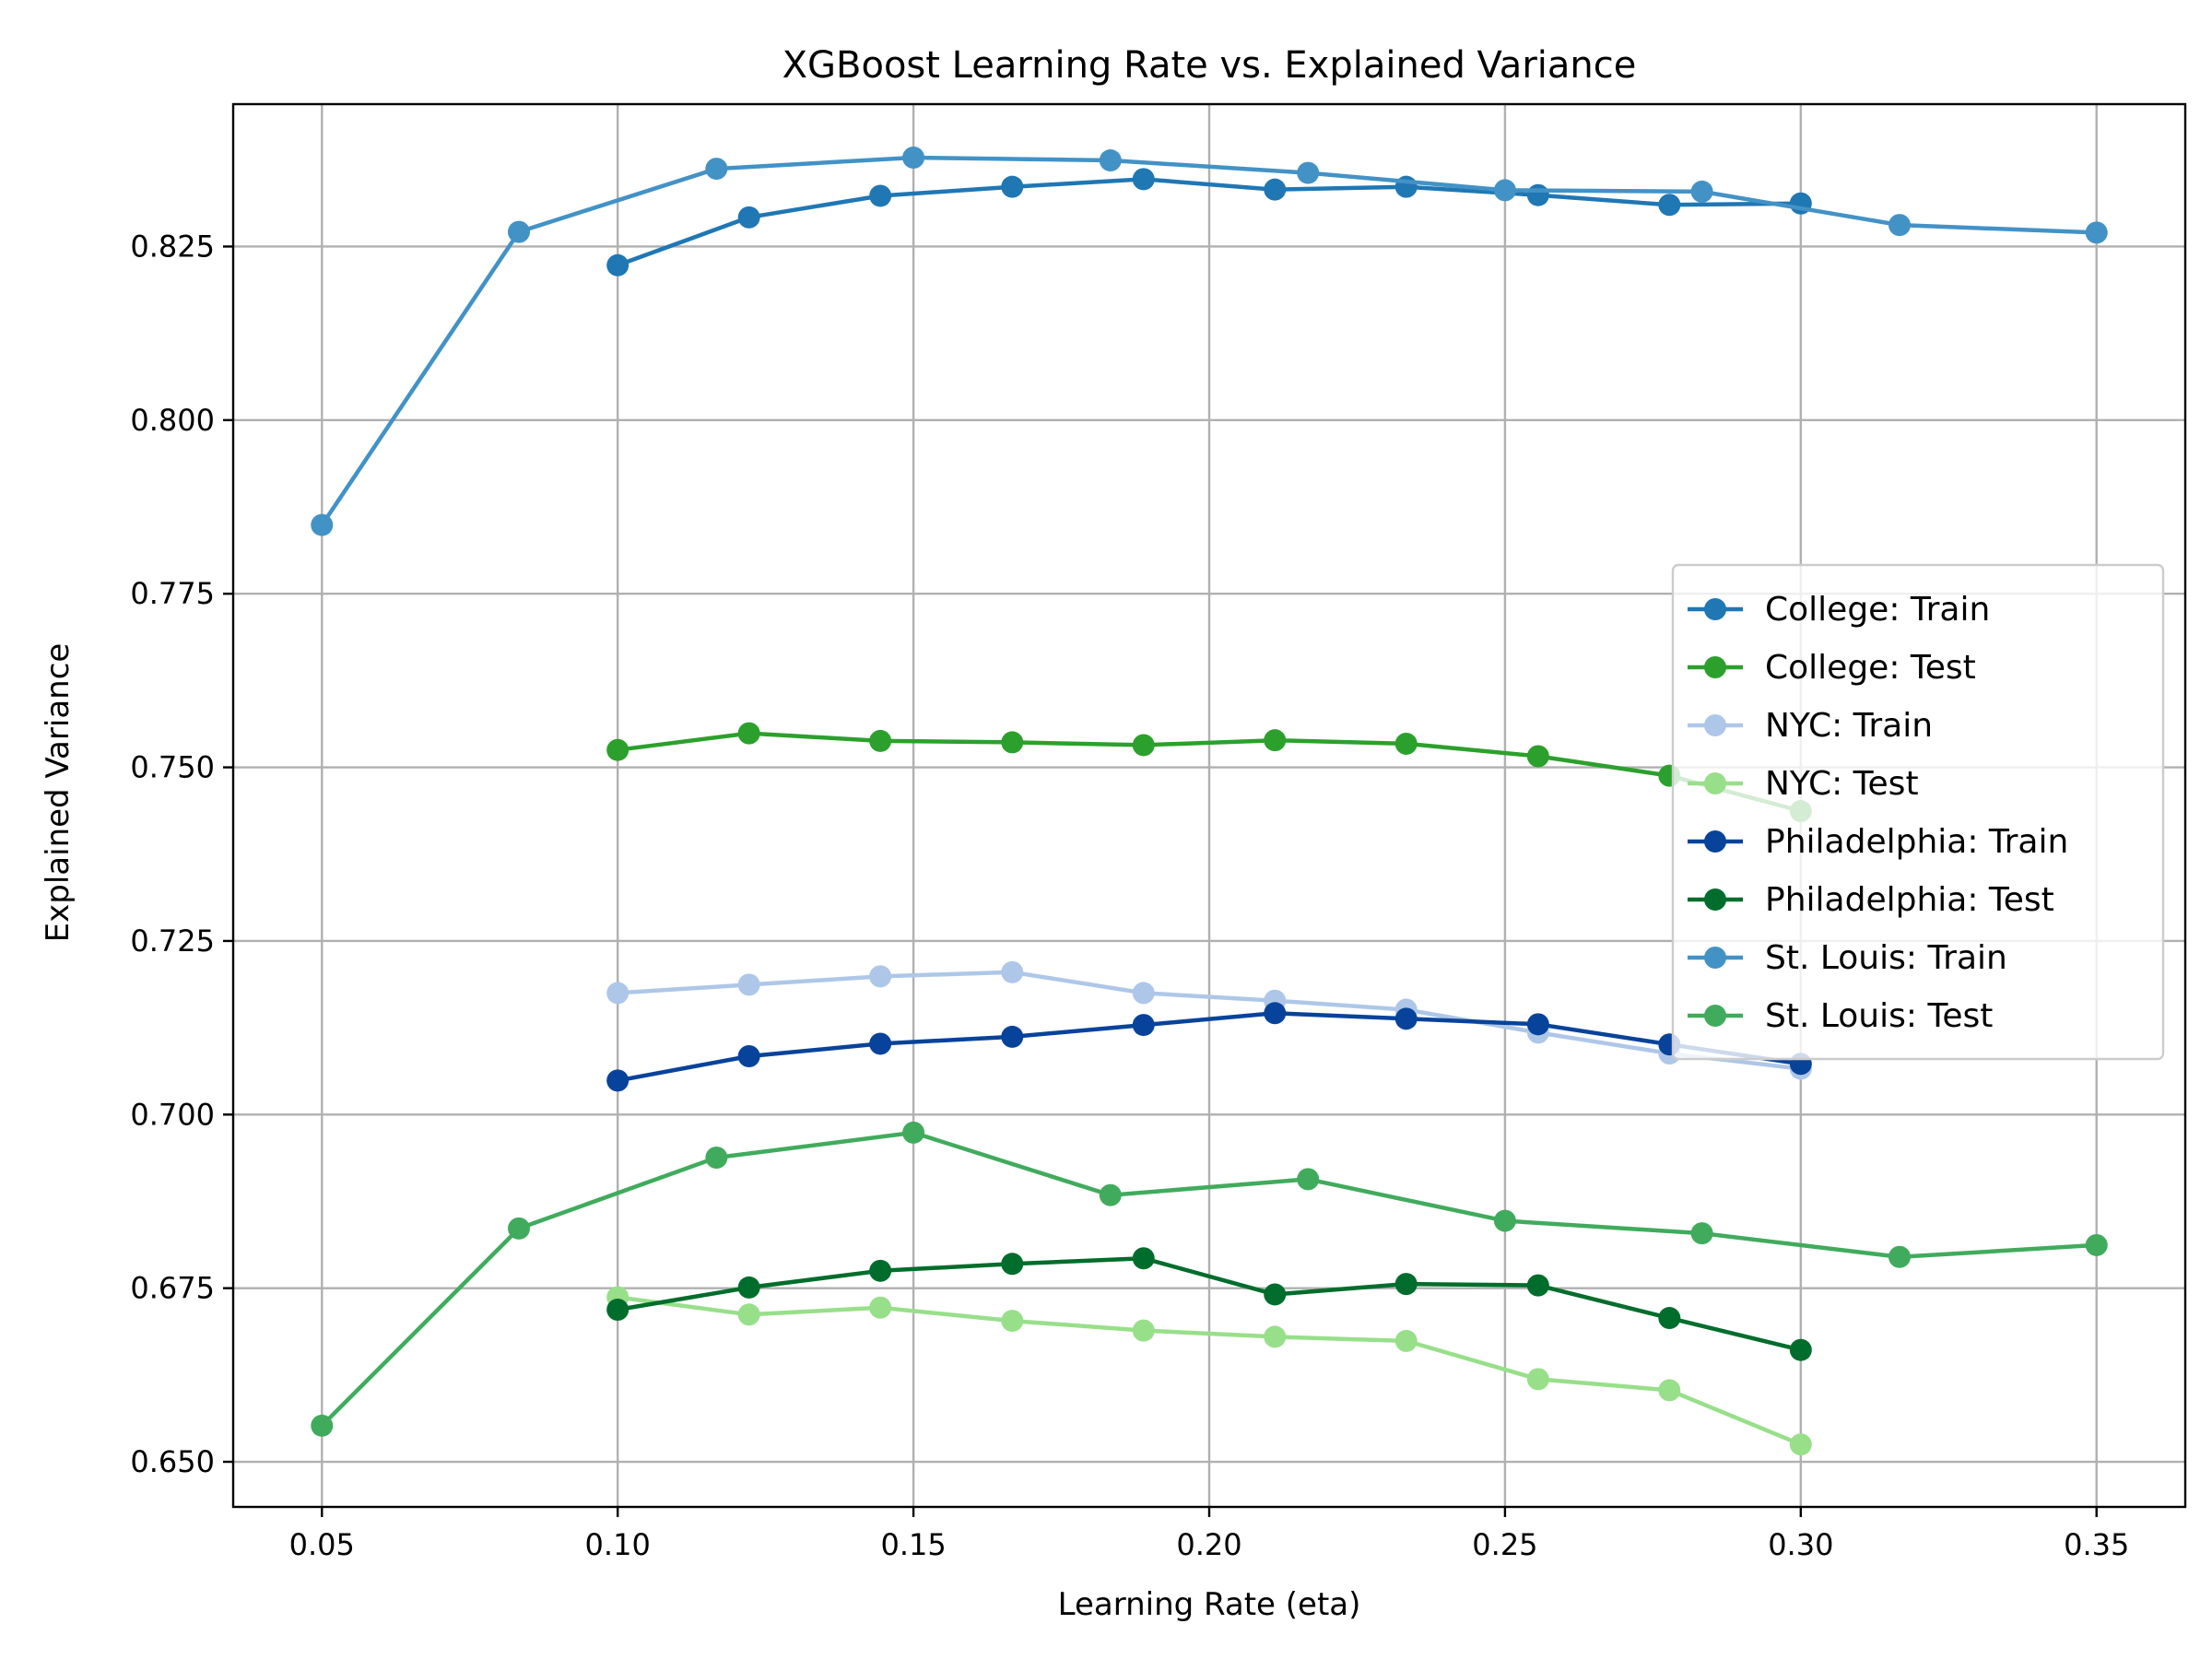 This screenshot has width=2212, height=1659. Describe the element at coordinates (1800, 1544) in the screenshot. I see `x-tick-label: 0.30` at that location.